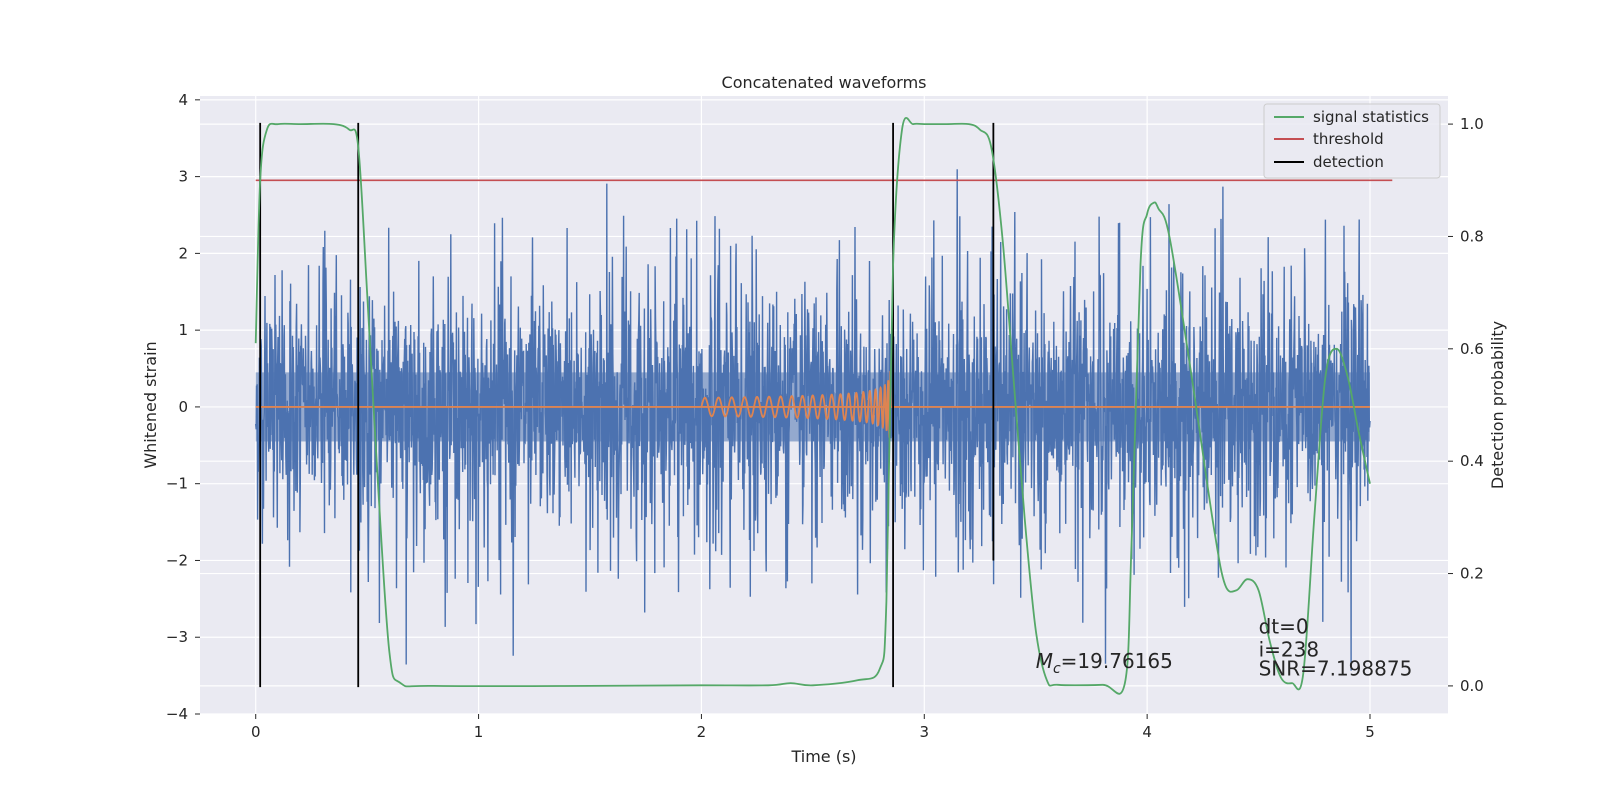  I want to click on y2-tick-label: 0.8, so click(1472, 236).